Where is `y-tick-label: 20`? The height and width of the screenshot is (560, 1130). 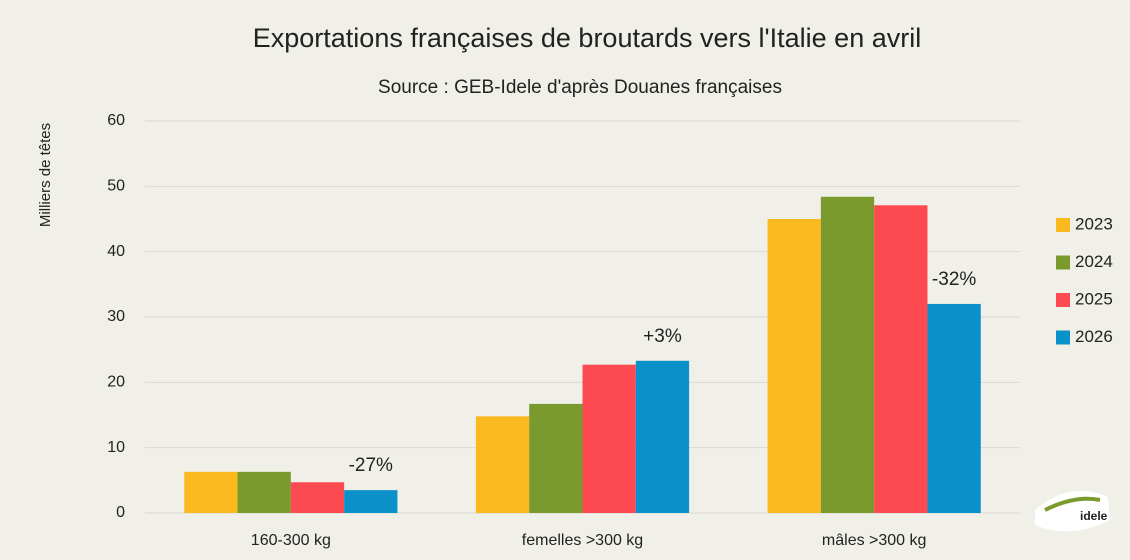
y-tick-label: 20 is located at coordinates (116, 382).